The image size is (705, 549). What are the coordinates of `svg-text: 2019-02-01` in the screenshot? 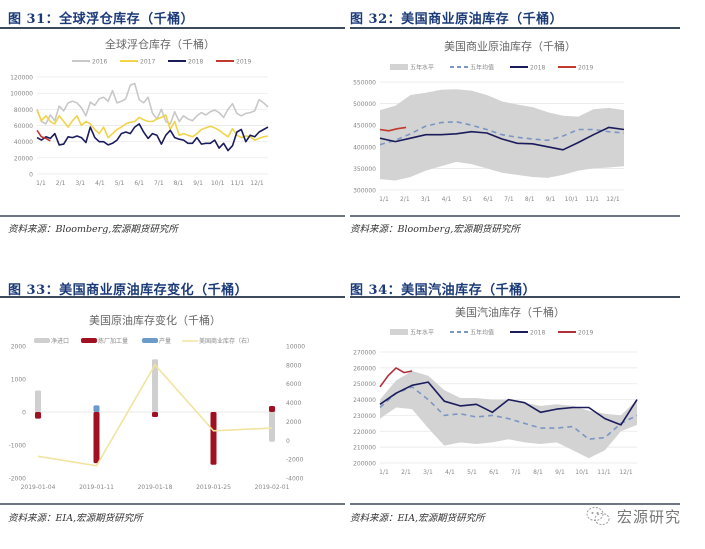 It's located at (272, 487).